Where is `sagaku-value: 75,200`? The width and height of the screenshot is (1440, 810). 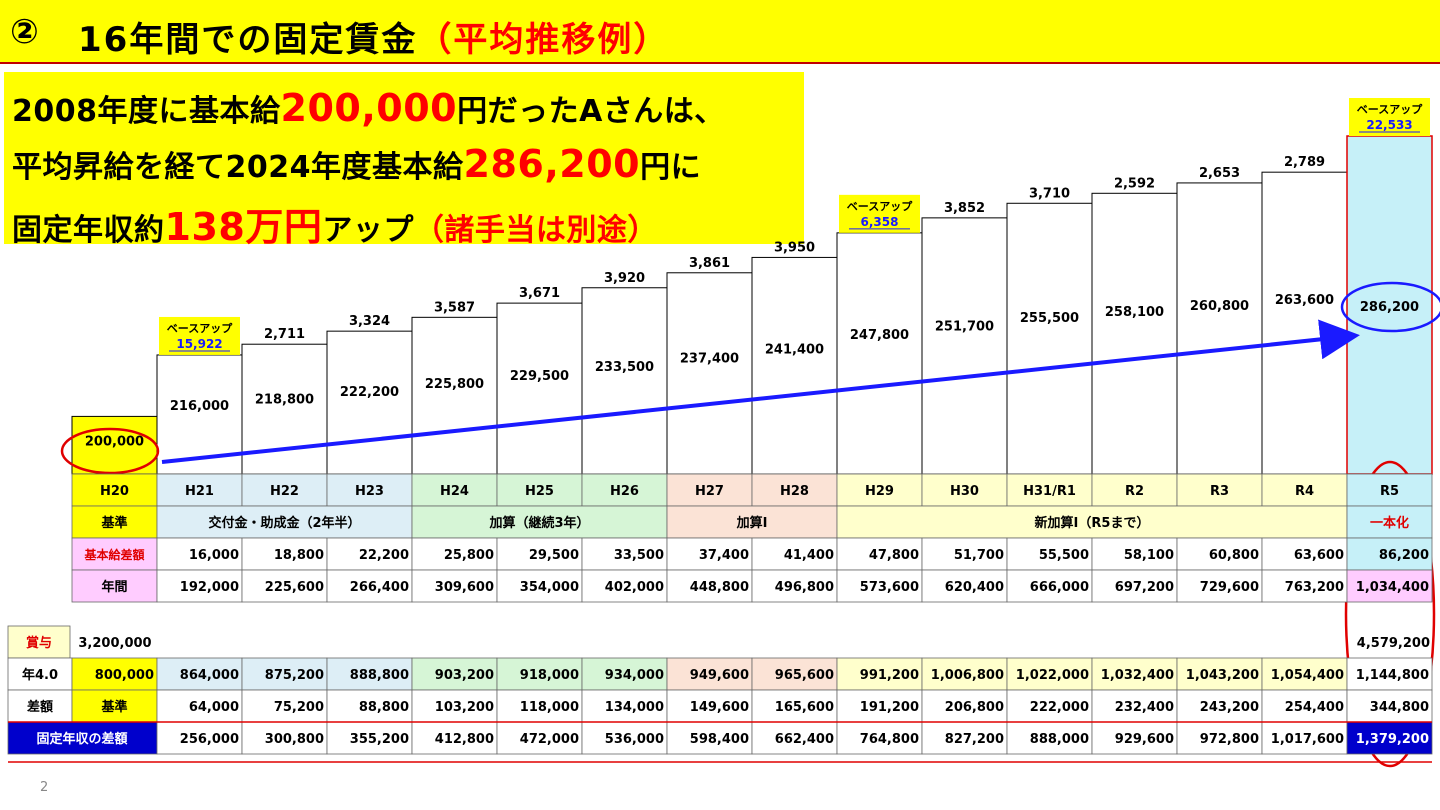
sagaku-value: 75,200 is located at coordinates (299, 707).